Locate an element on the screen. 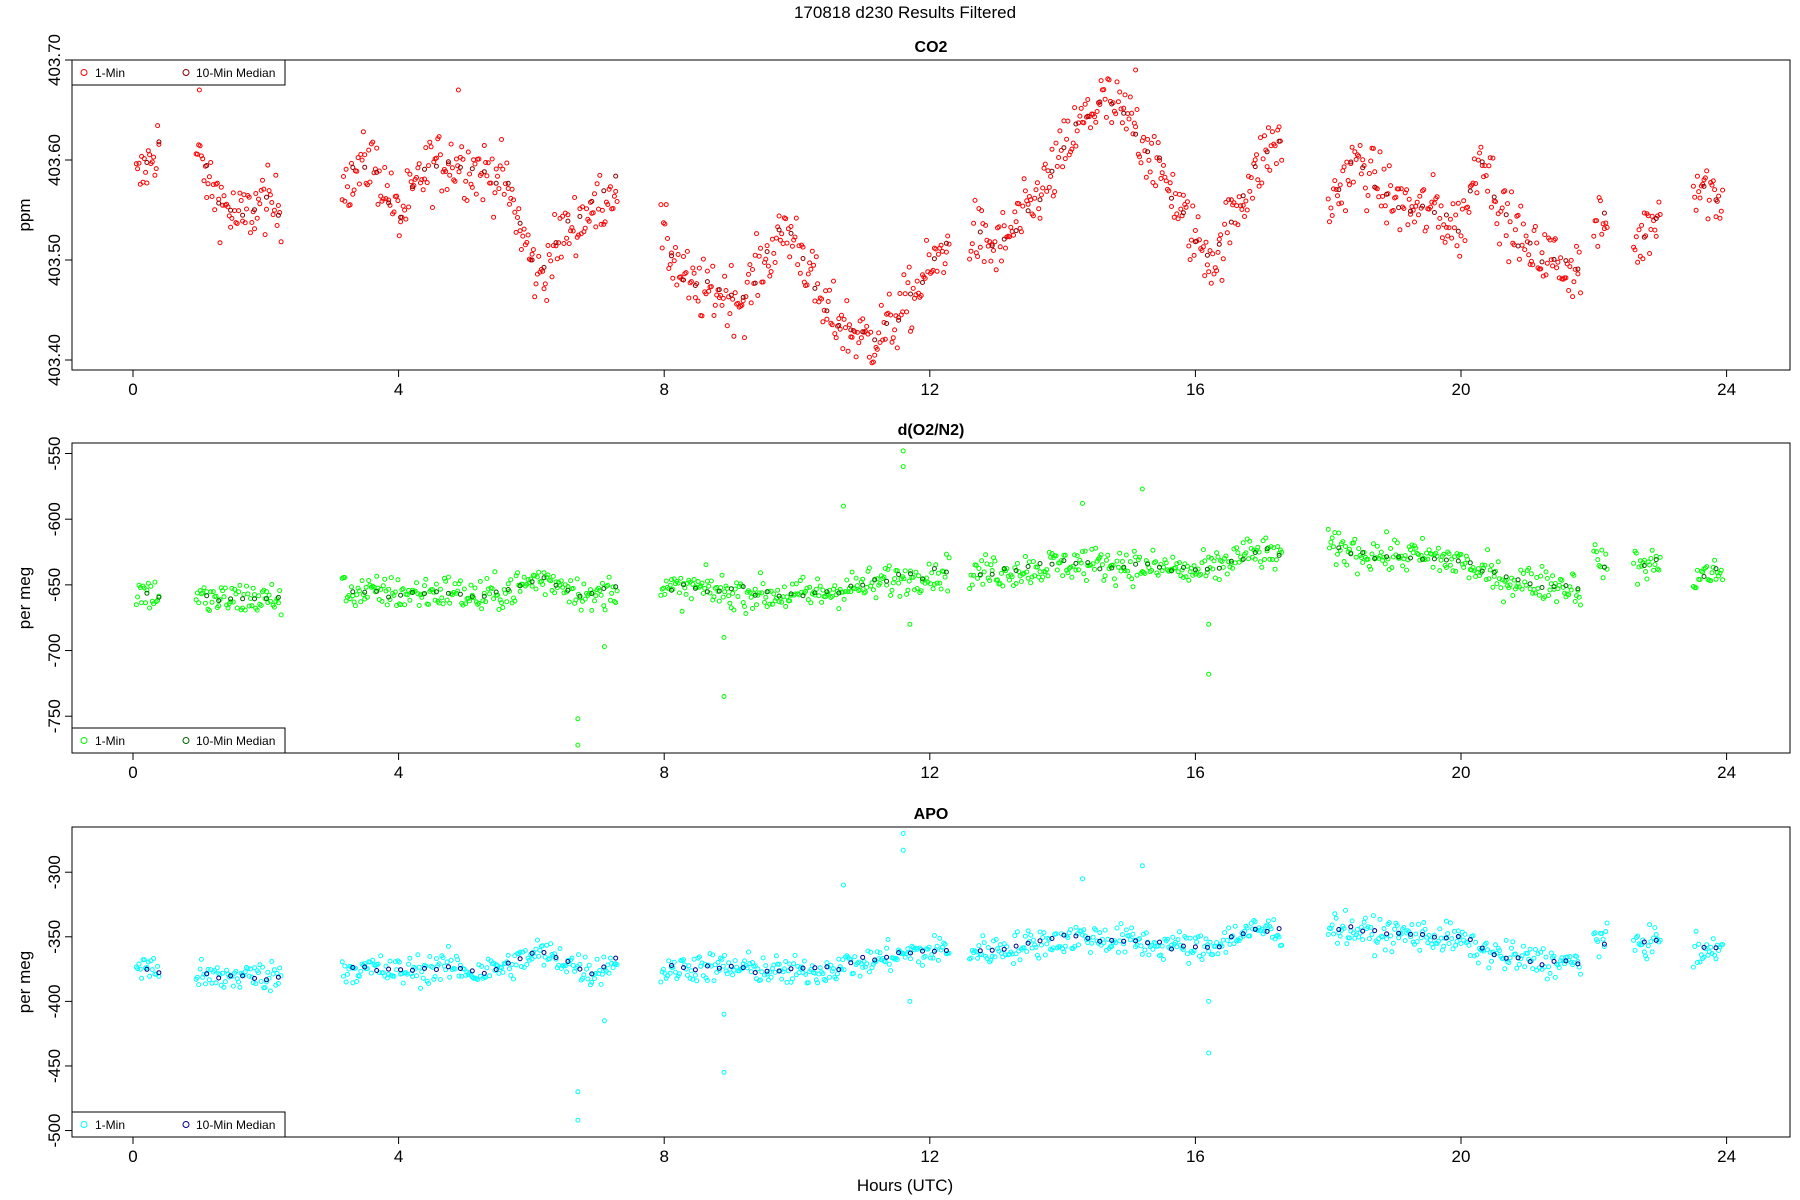 This screenshot has height=1200, width=1800. legend-marker-one-min is located at coordinates (84, 72).